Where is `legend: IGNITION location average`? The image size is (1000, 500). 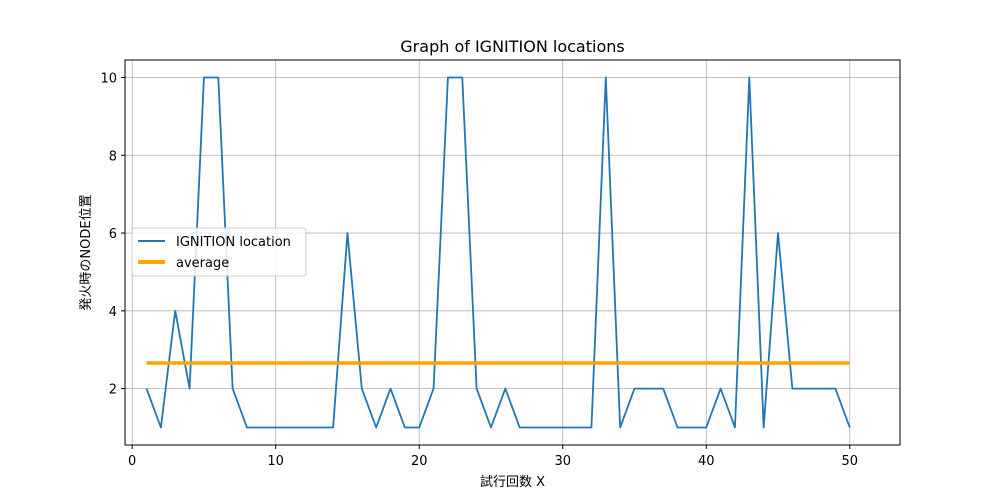 legend: IGNITION location average is located at coordinates (219, 252).